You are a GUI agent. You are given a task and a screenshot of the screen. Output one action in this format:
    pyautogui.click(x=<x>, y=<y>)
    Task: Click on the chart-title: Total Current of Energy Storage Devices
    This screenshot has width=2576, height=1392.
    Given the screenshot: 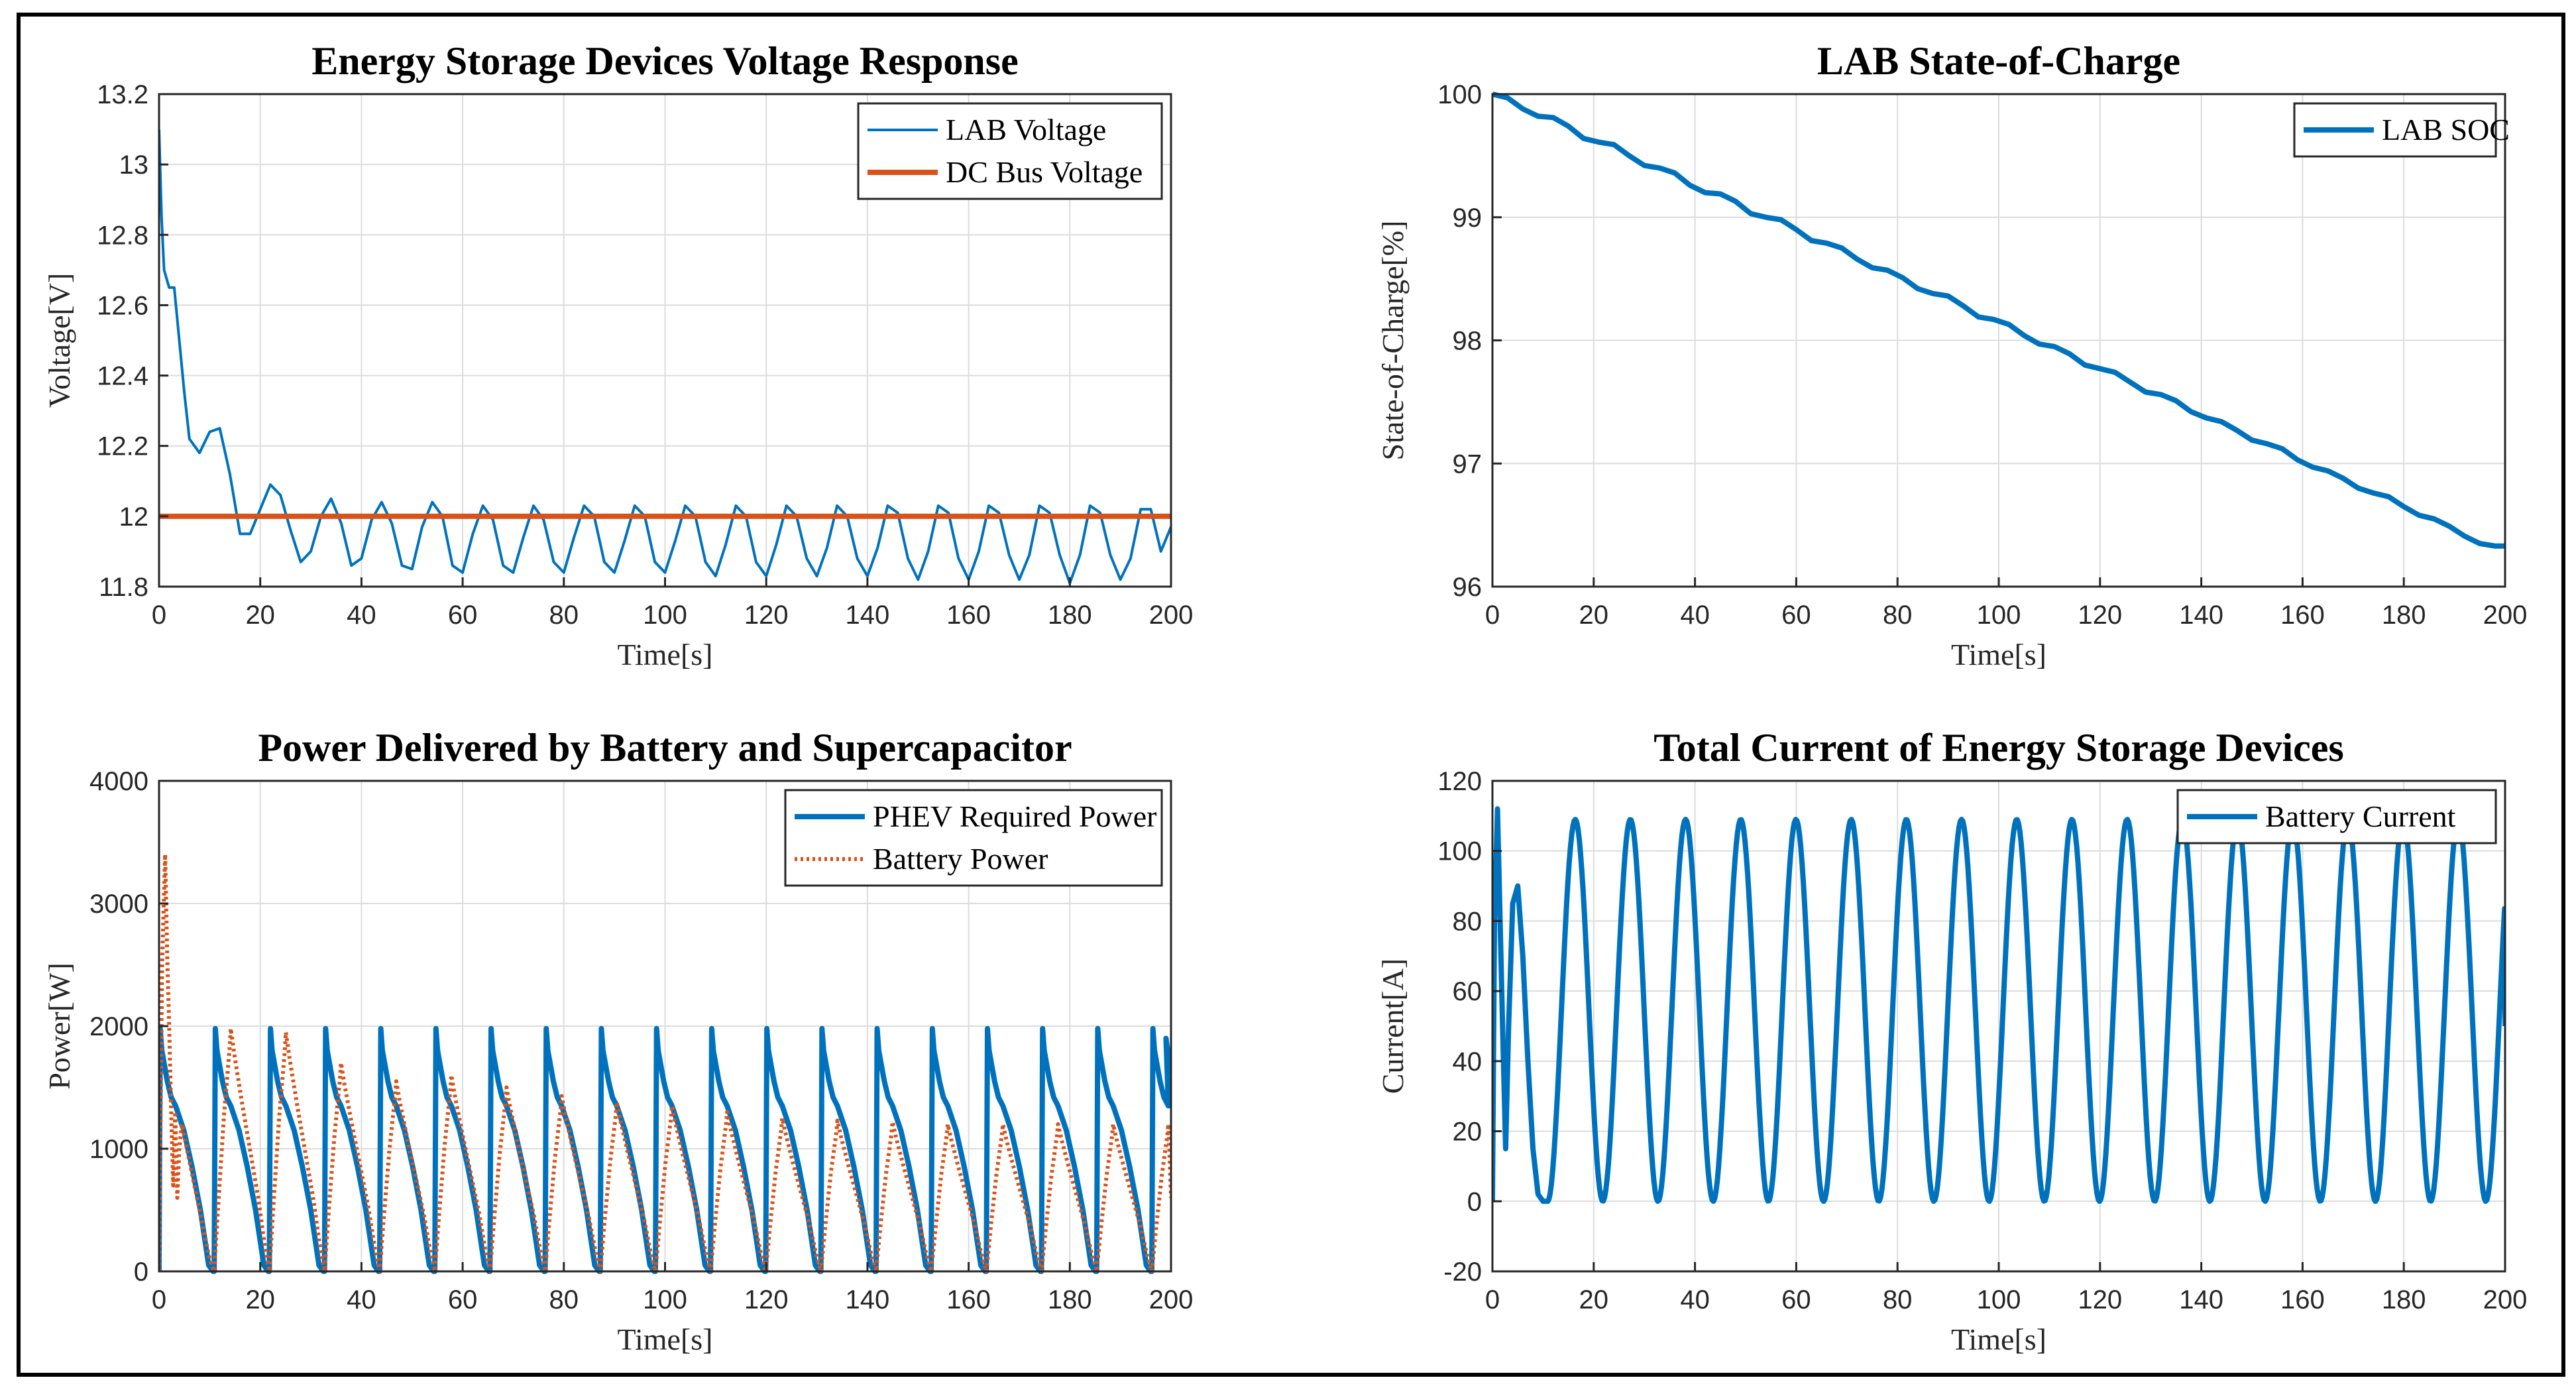 What is the action you would take?
    pyautogui.click(x=1999, y=748)
    